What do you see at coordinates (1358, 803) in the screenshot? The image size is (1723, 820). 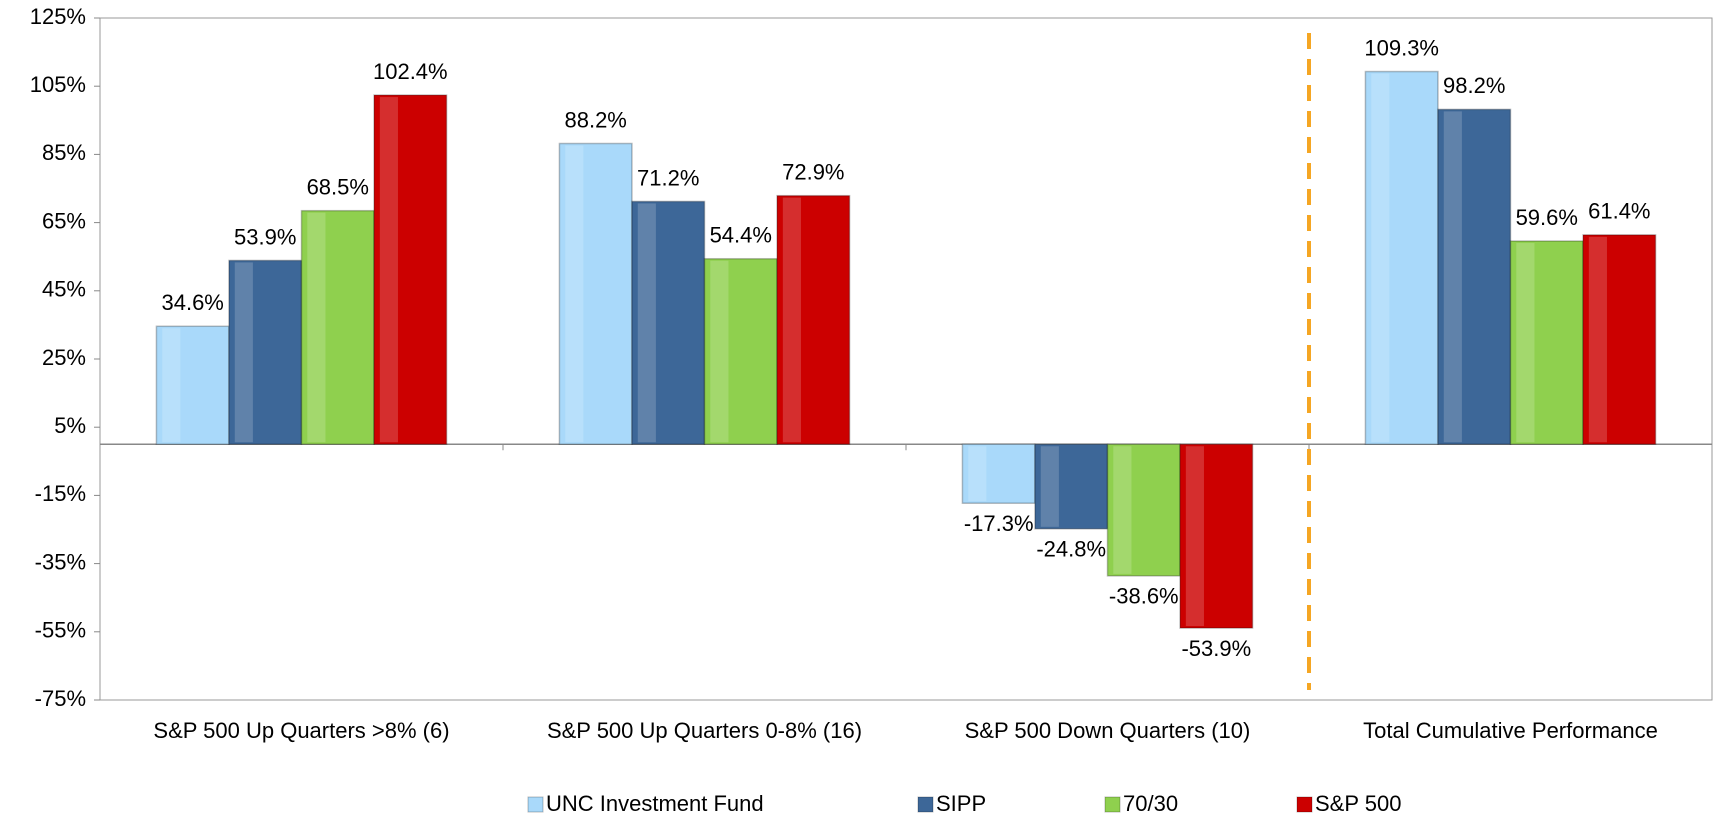 I see `legend-label: S&P 500` at bounding box center [1358, 803].